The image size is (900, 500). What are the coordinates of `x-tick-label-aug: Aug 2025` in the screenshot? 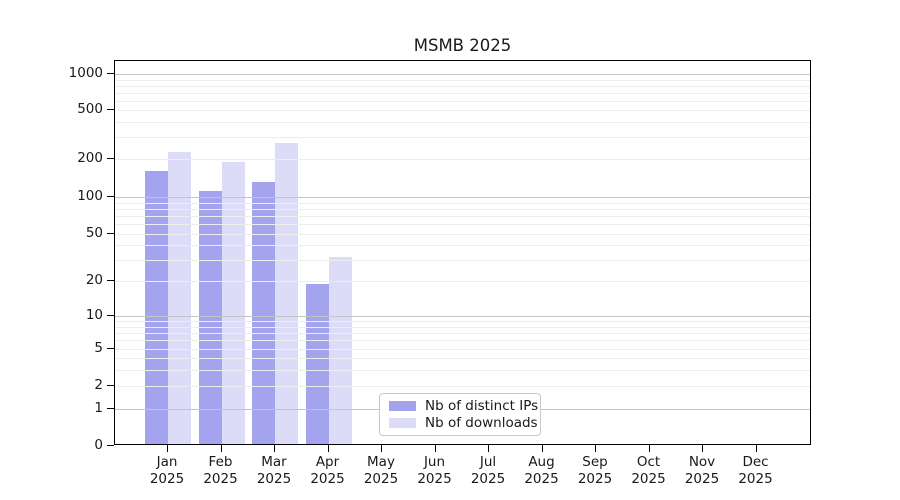 It's located at (542, 471).